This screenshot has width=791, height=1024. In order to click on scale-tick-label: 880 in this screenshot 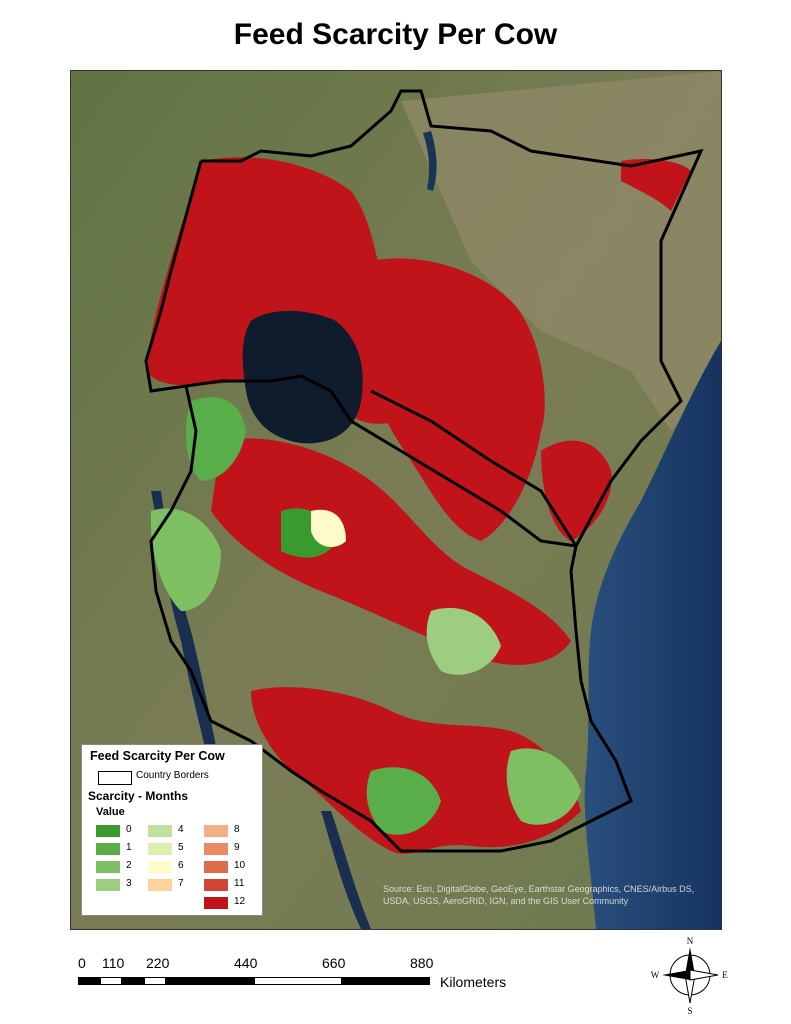, I will do `click(422, 963)`.